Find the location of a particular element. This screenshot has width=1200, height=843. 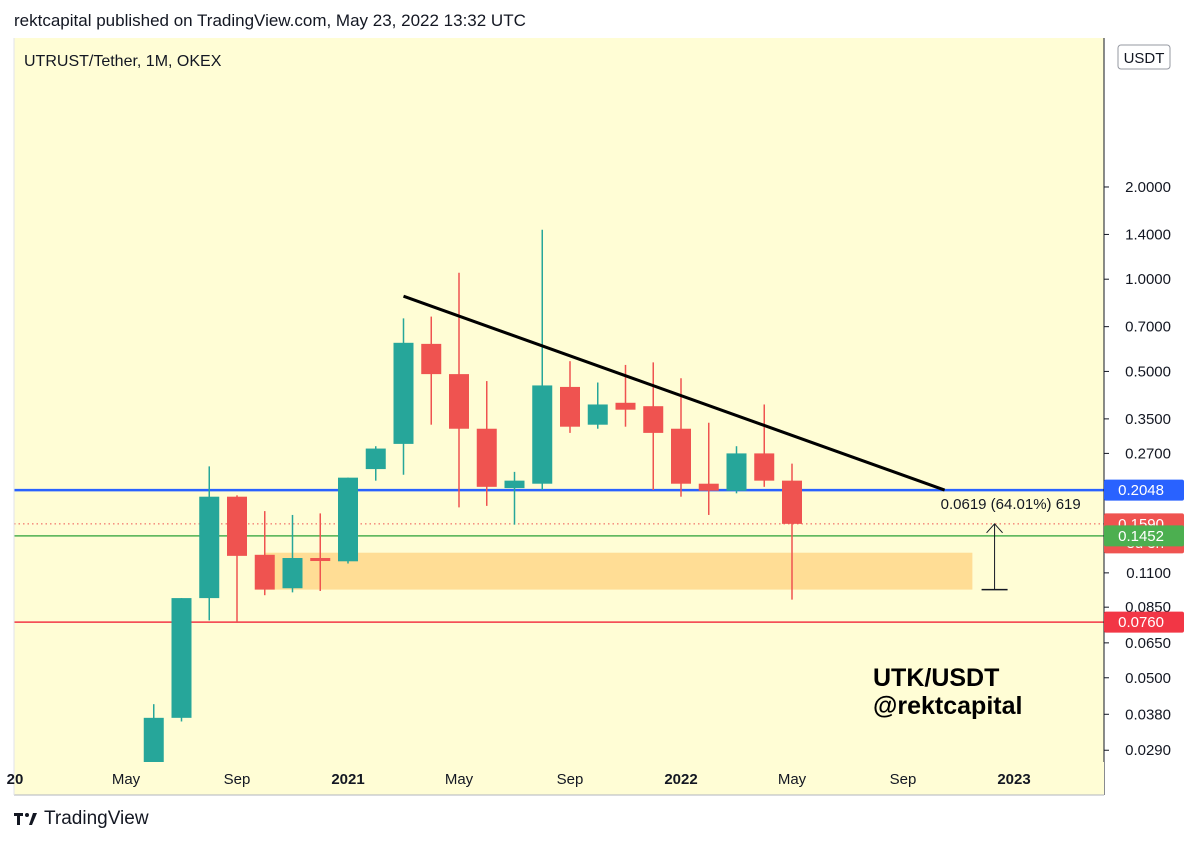

x-tick-label: 2021 is located at coordinates (347, 779).